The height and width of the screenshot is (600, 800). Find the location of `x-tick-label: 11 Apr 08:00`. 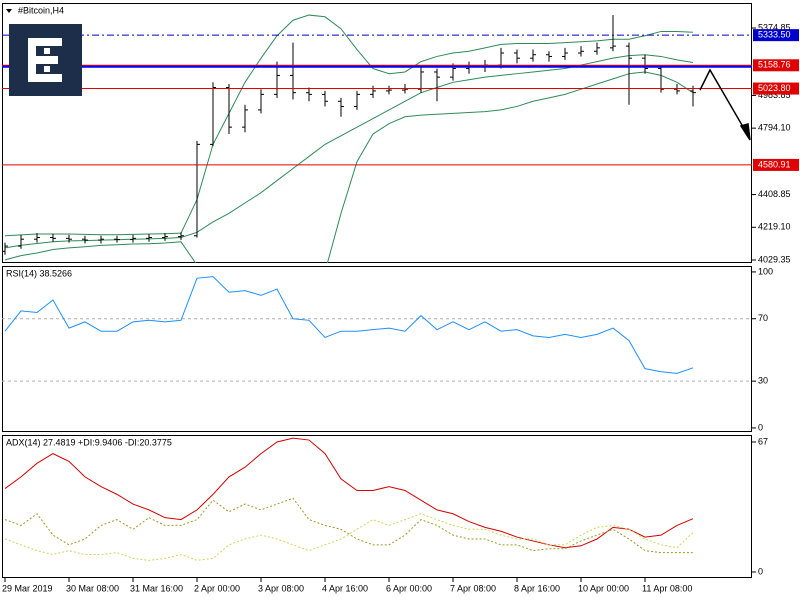

x-tick-label: 11 Apr 08:00 is located at coordinates (667, 588).